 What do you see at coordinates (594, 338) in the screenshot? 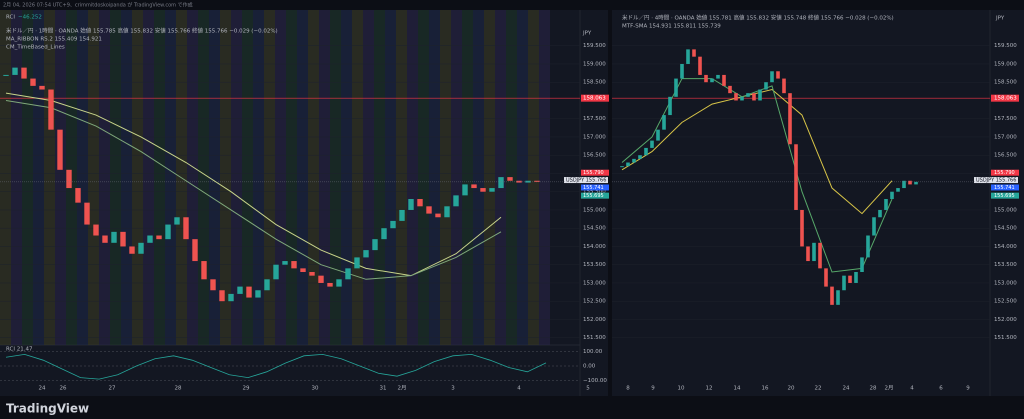
I see `y-tick-label: 151.500` at bounding box center [594, 338].